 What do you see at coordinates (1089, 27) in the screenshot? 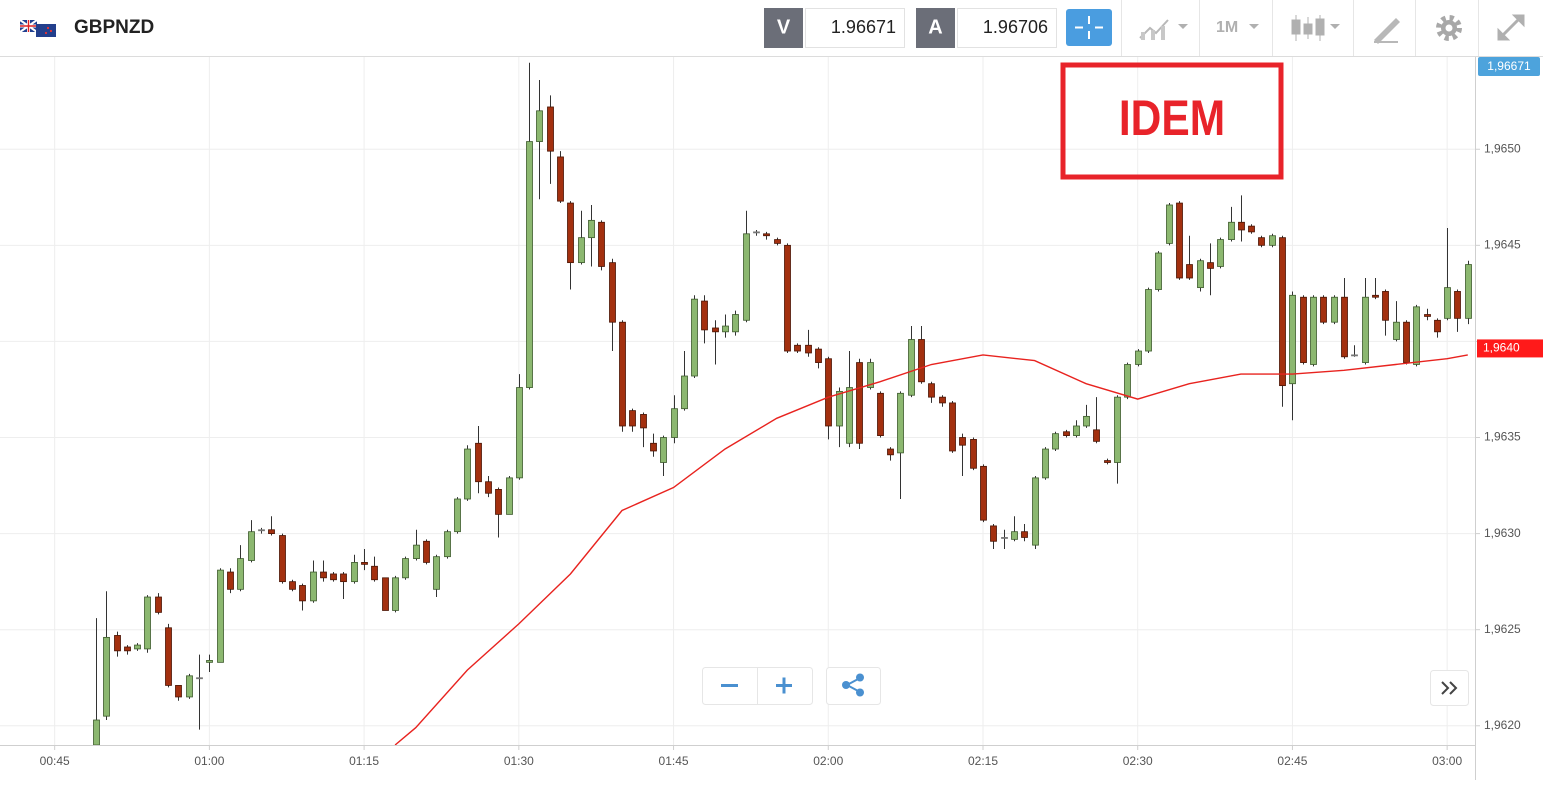
I see `crosshair-button` at bounding box center [1089, 27].